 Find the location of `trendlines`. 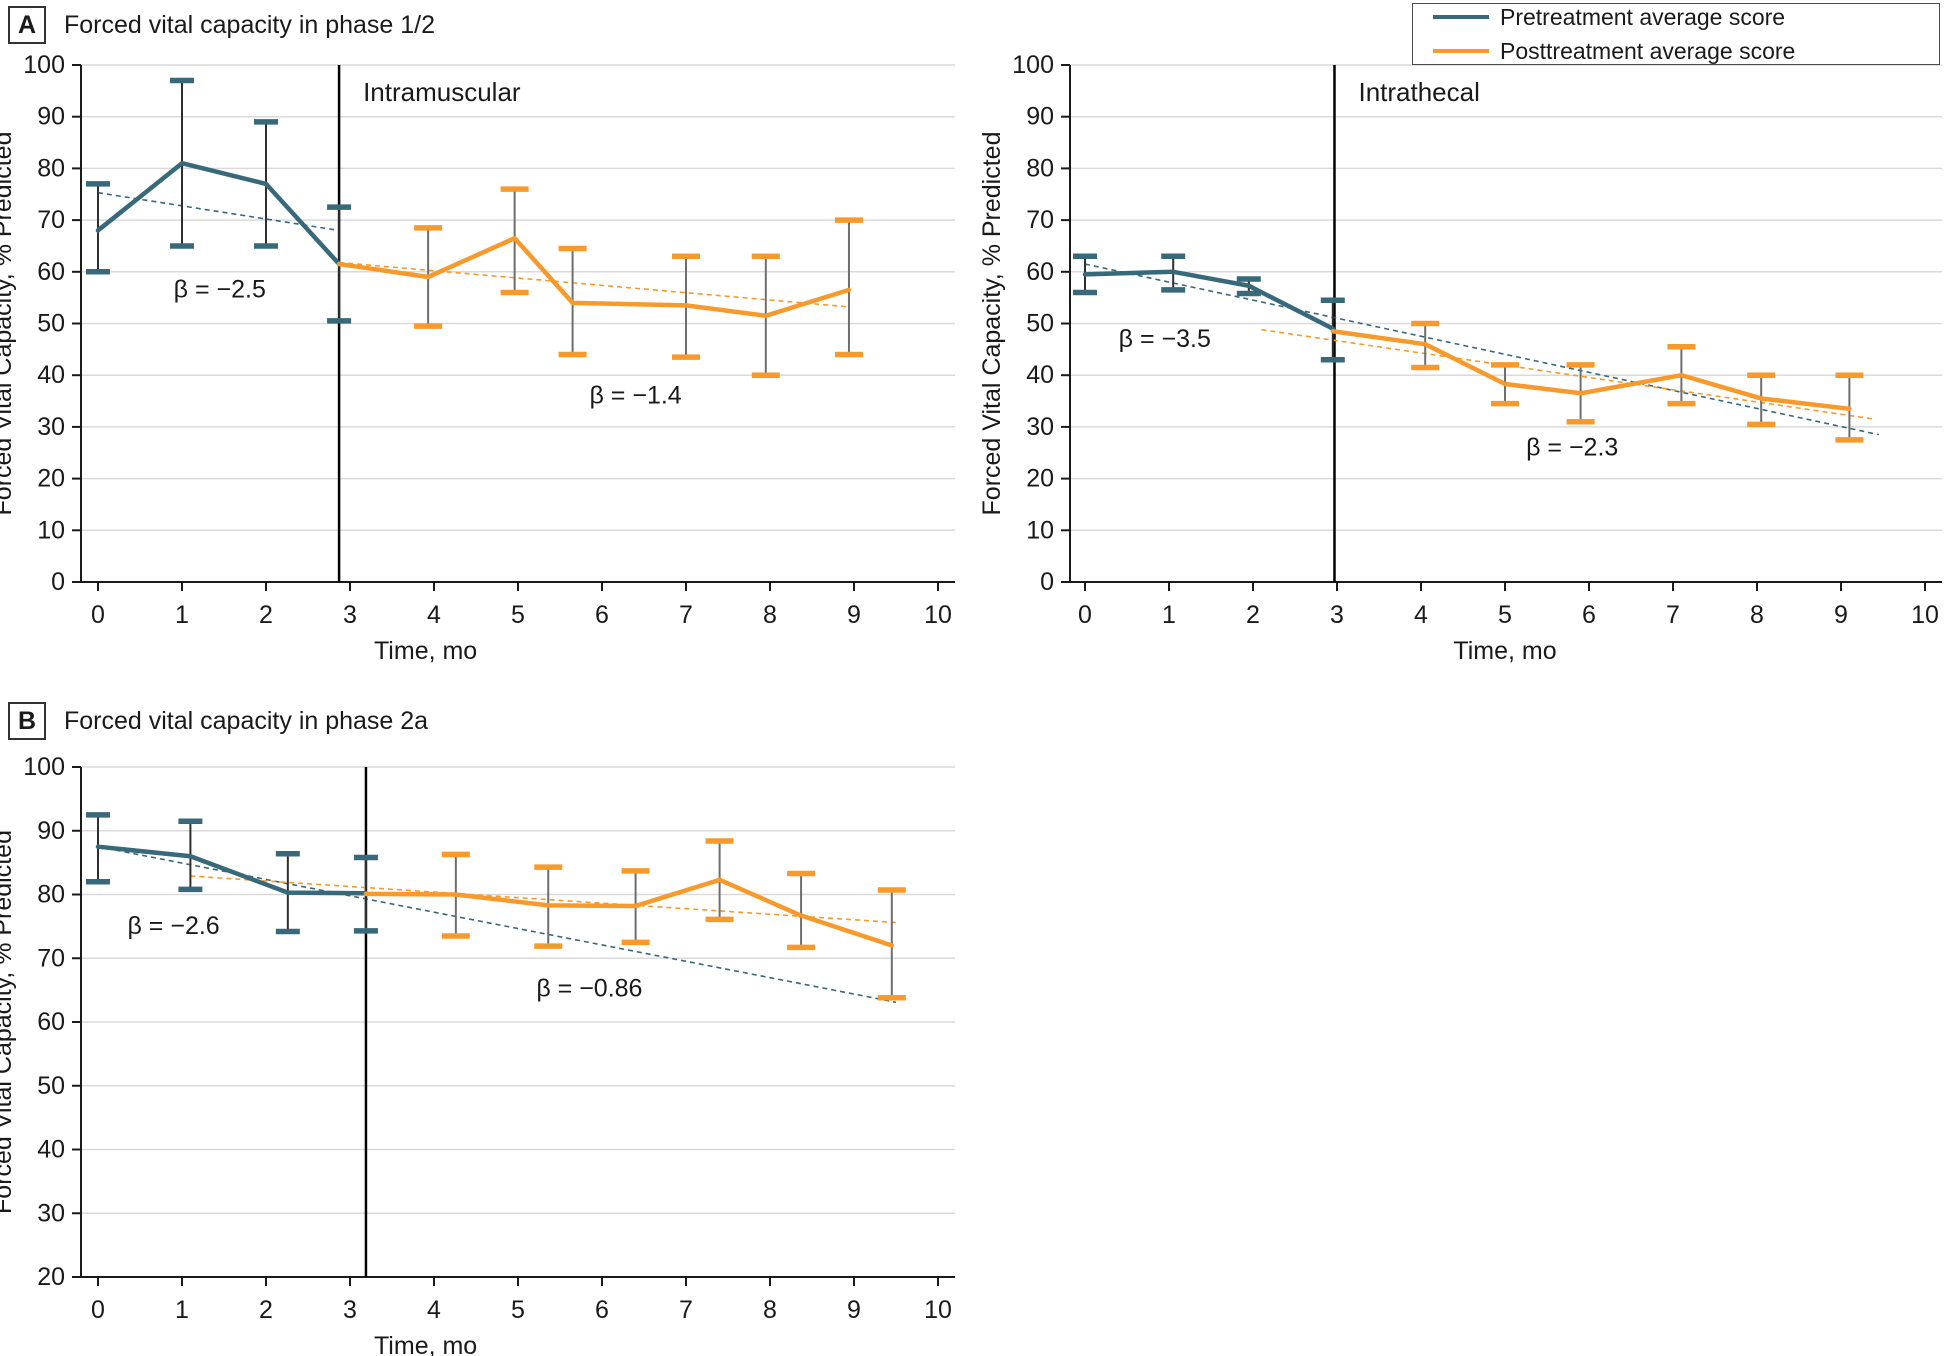

trendlines is located at coordinates (1481, 349).